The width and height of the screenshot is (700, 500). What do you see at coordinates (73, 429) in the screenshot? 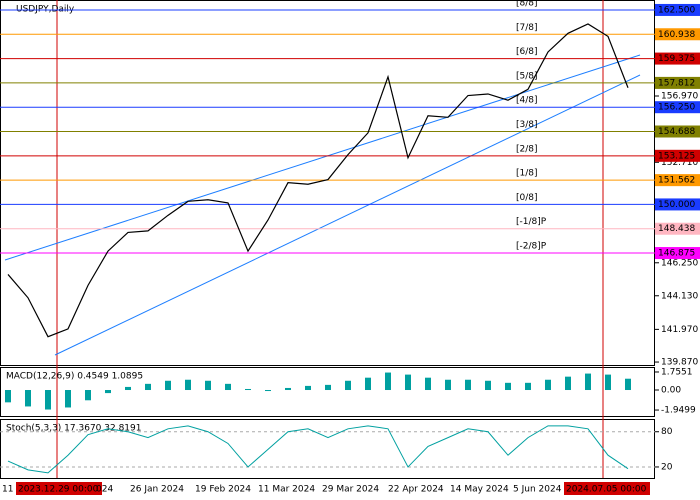
I see `stoch-title: Stoch(5,3,3) 17.3670 32.8191` at bounding box center [73, 429].